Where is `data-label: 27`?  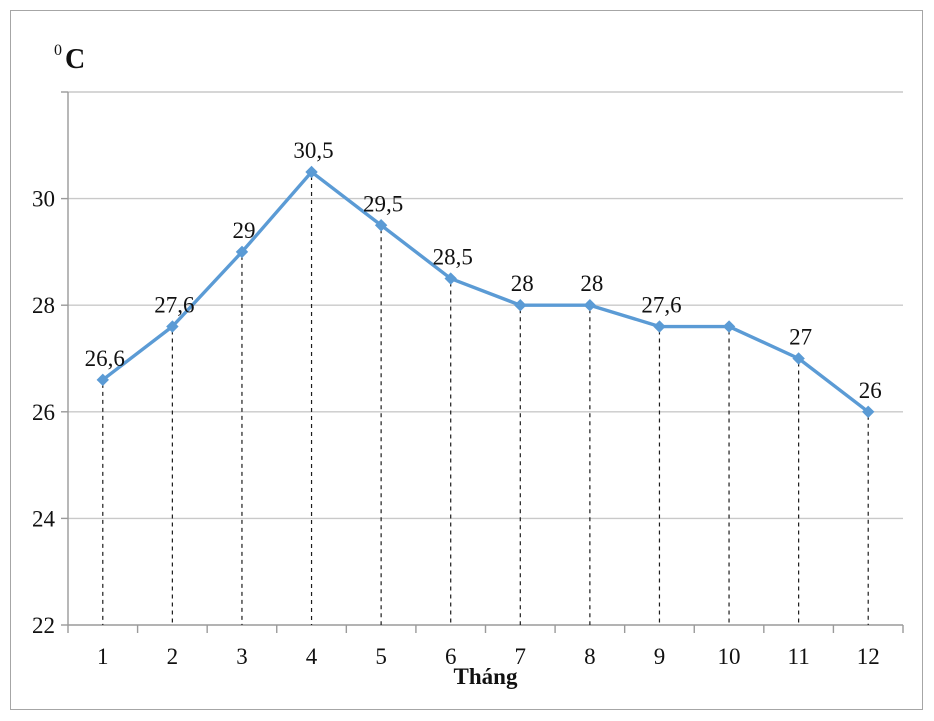 data-label: 27 is located at coordinates (800, 337).